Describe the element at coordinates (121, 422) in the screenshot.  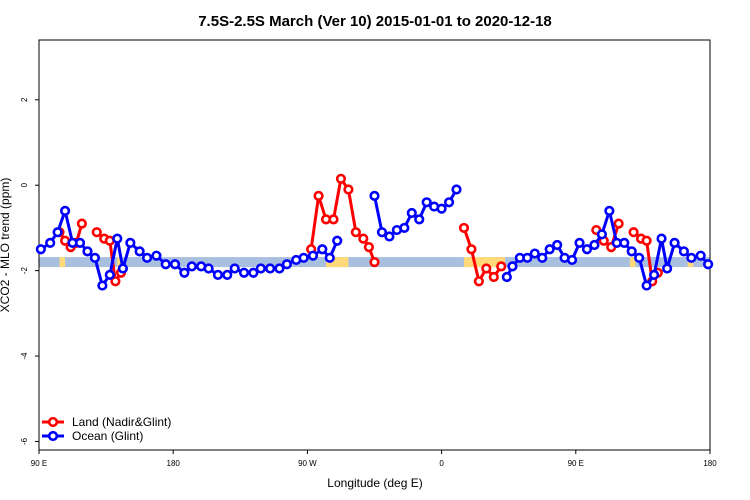
I see `legend-label: Land (Nadir&Glint)` at that location.